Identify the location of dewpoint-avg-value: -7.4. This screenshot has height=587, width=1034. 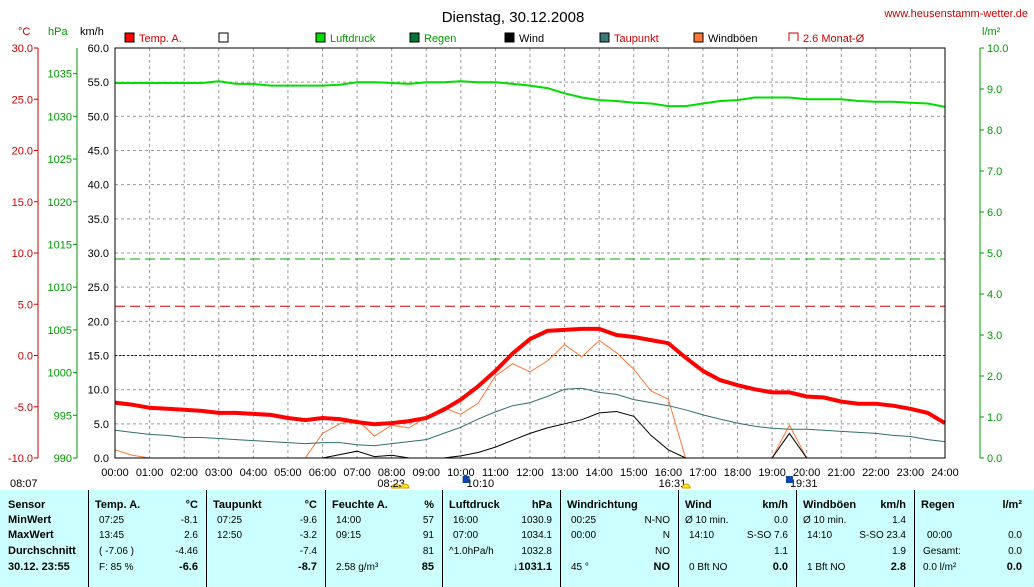
(308, 551).